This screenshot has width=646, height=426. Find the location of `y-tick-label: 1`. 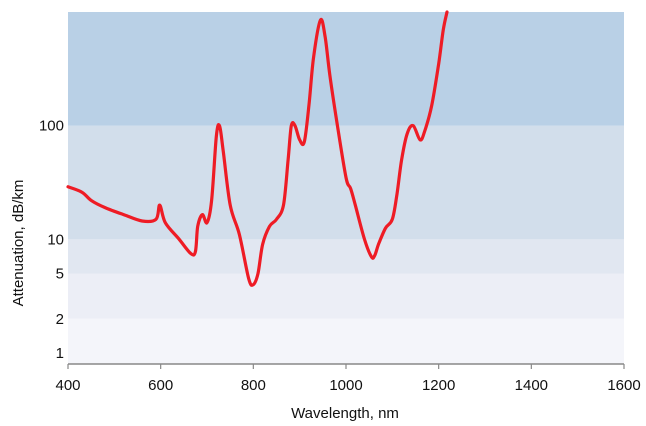

y-tick-label: 1 is located at coordinates (60, 353).